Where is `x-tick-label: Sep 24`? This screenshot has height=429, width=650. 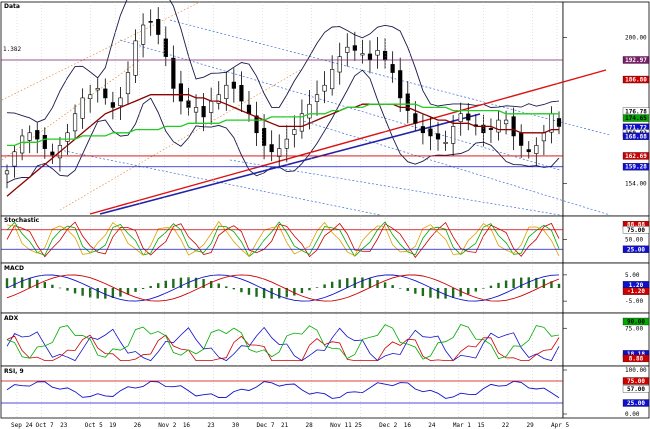
x-tick-label: Sep 24 is located at coordinates (22, 425).